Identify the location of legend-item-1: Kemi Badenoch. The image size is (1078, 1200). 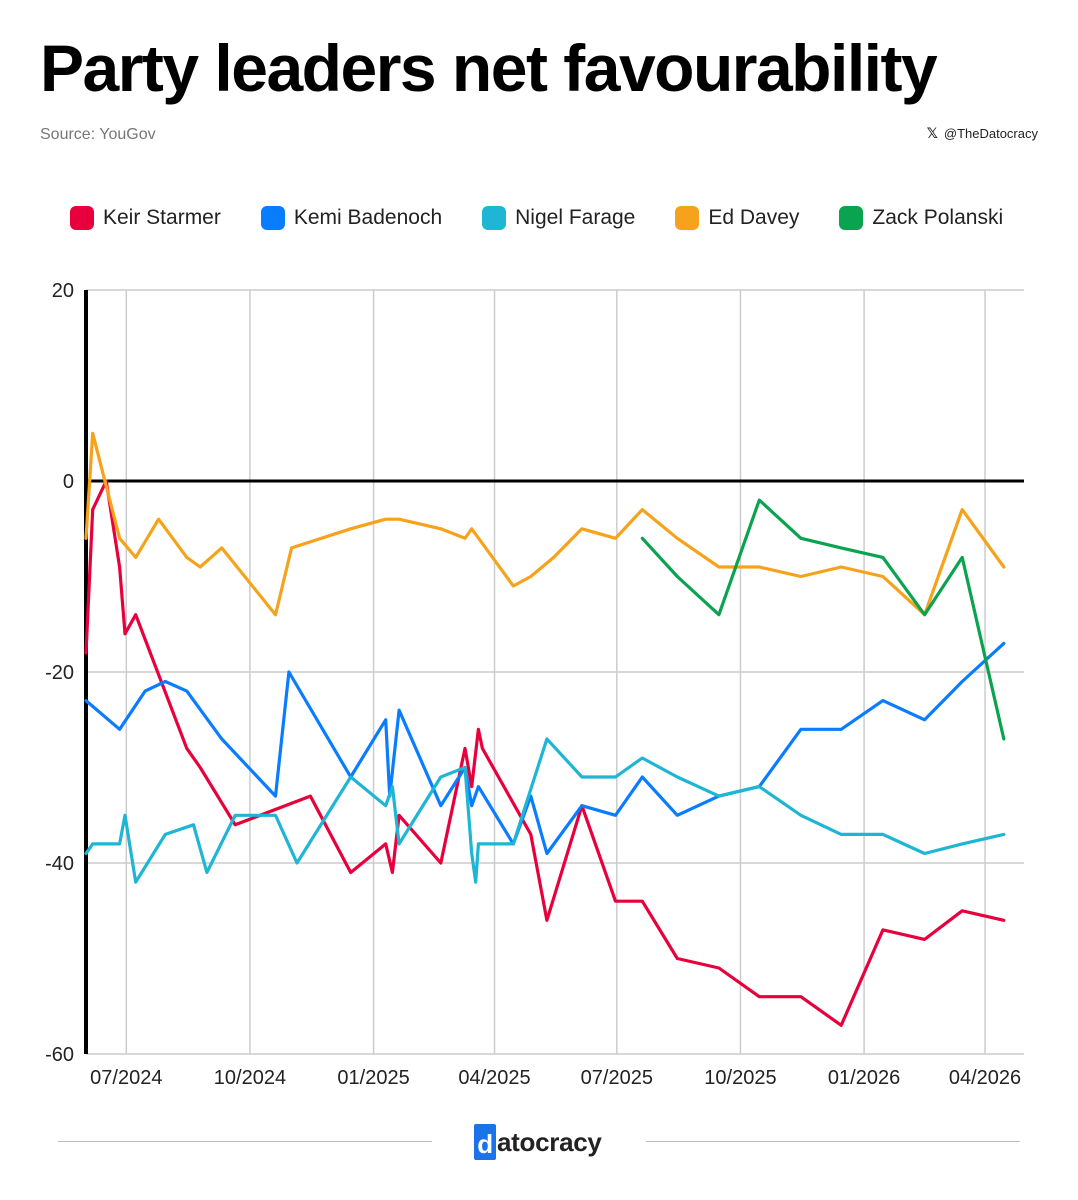
(351, 218).